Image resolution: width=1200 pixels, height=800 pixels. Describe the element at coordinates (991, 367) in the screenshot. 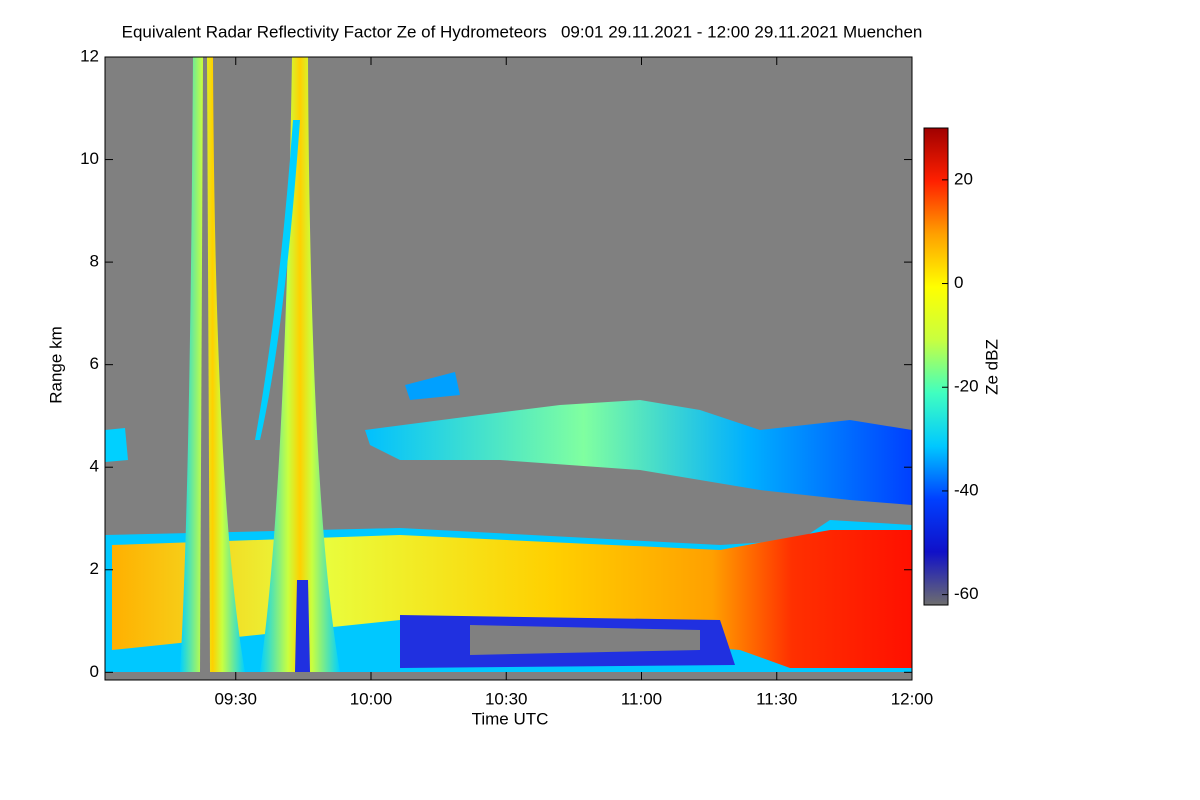

I see `colorbar-label: Ze dBZ` at that location.